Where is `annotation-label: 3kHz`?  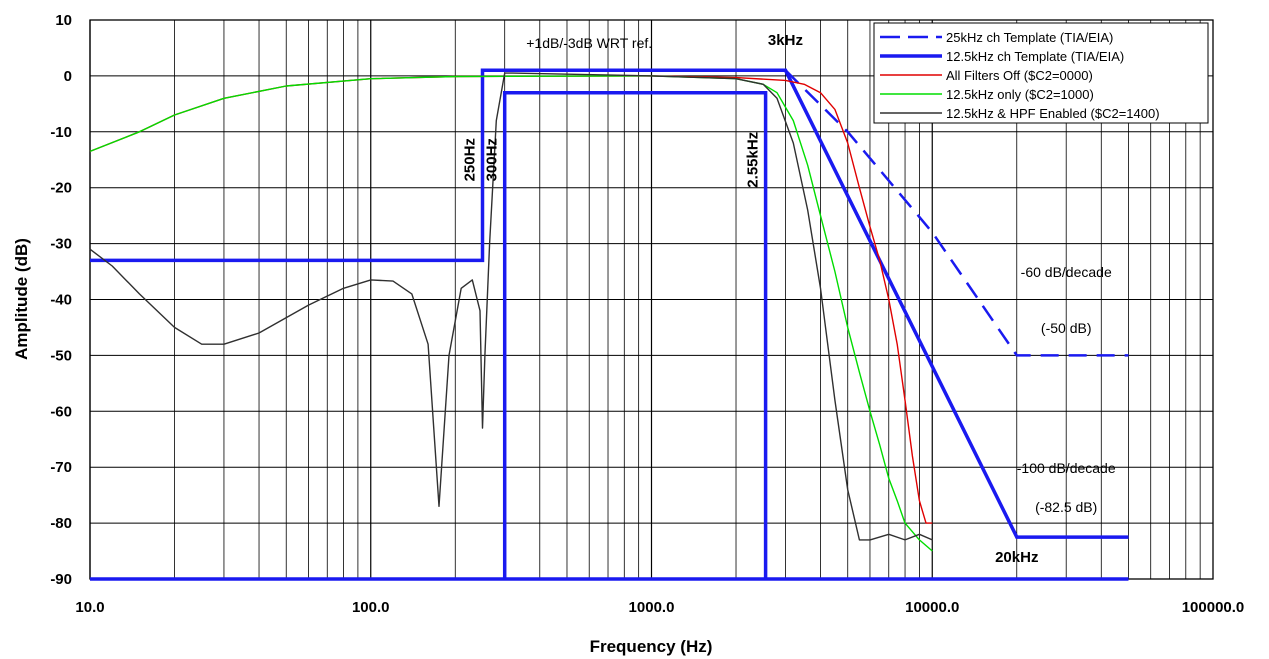
annotation-label: 3kHz is located at coordinates (785, 40).